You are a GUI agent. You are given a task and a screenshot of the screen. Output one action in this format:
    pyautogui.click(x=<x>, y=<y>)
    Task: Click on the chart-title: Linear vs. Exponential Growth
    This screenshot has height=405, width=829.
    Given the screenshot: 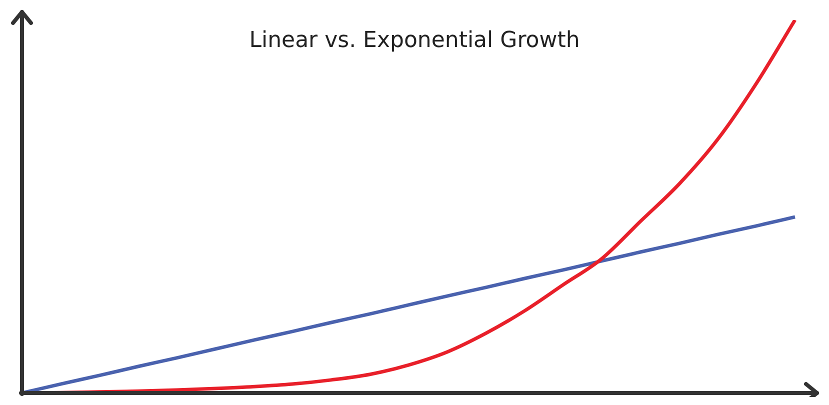 What is the action you would take?
    pyautogui.click(x=414, y=40)
    